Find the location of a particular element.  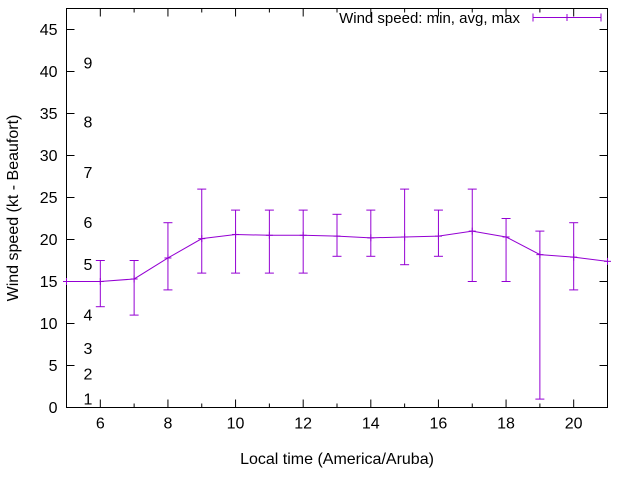

x-axis-label: Local time (America/Aruba) is located at coordinates (337, 459).